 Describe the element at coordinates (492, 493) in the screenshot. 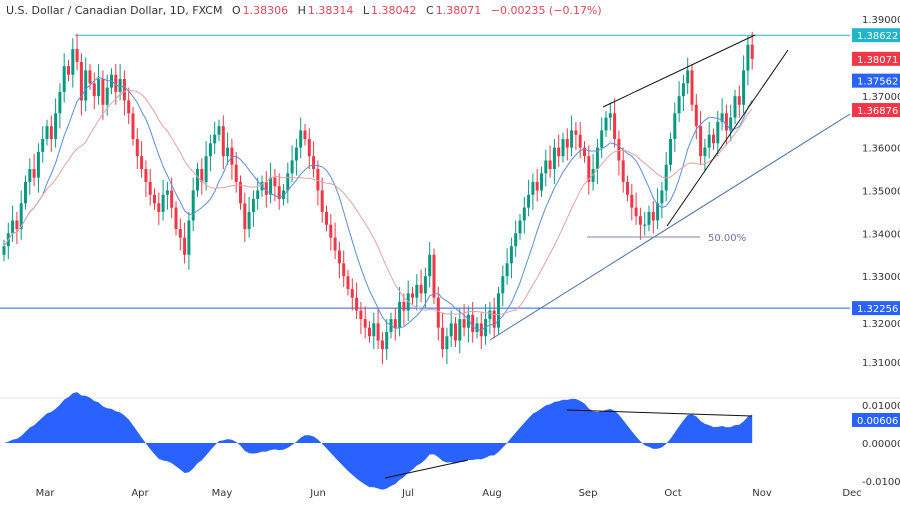

I see `x-tick-label: Aug` at that location.